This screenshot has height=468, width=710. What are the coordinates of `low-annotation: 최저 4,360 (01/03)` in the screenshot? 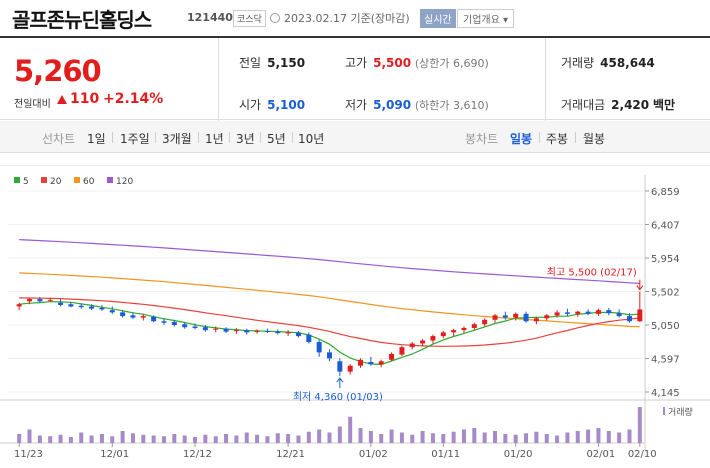 It's located at (338, 397).